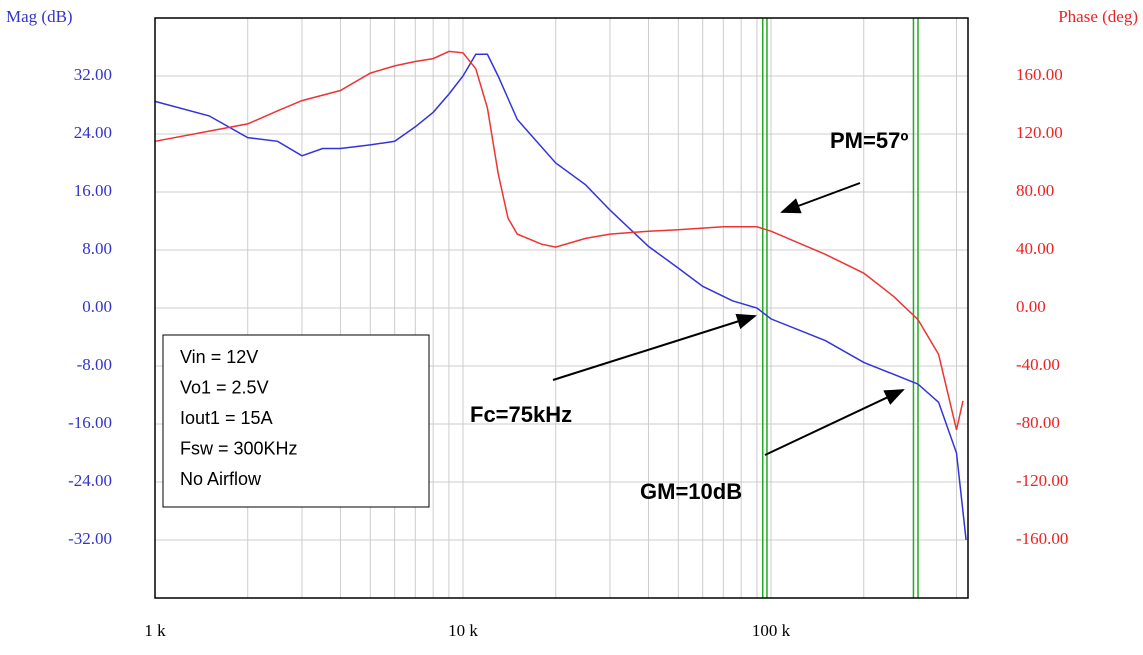  Describe the element at coordinates (869, 140) in the screenshot. I see `annotation: PM=57º` at that location.